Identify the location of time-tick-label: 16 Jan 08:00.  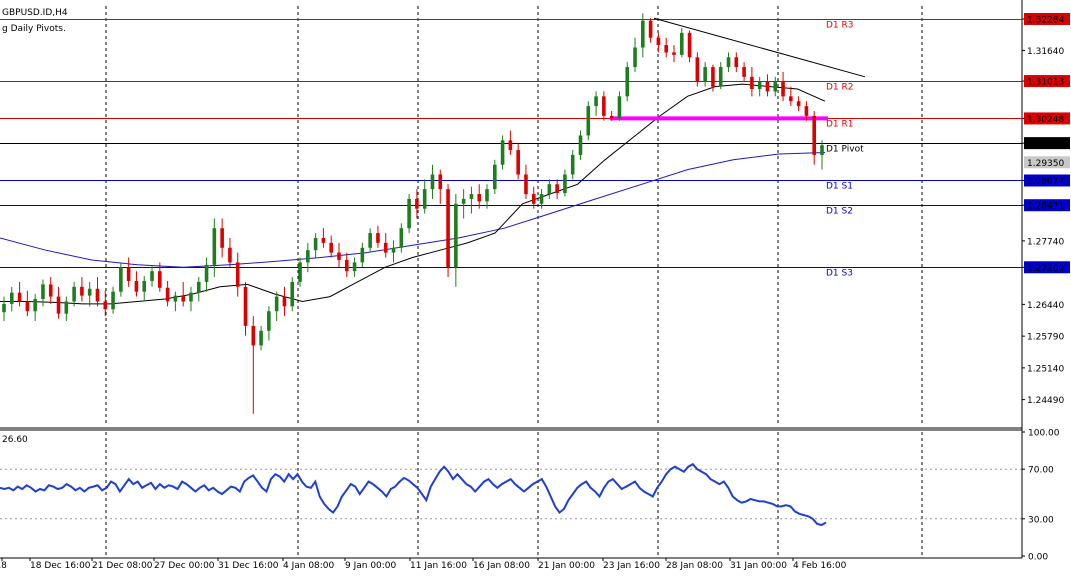
(501, 566).